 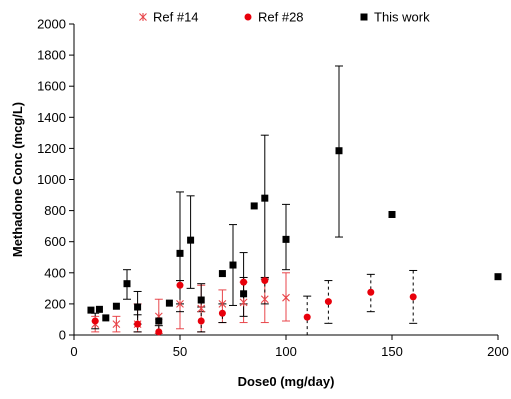 I want to click on x-tick-label: 100, so click(x=286, y=351).